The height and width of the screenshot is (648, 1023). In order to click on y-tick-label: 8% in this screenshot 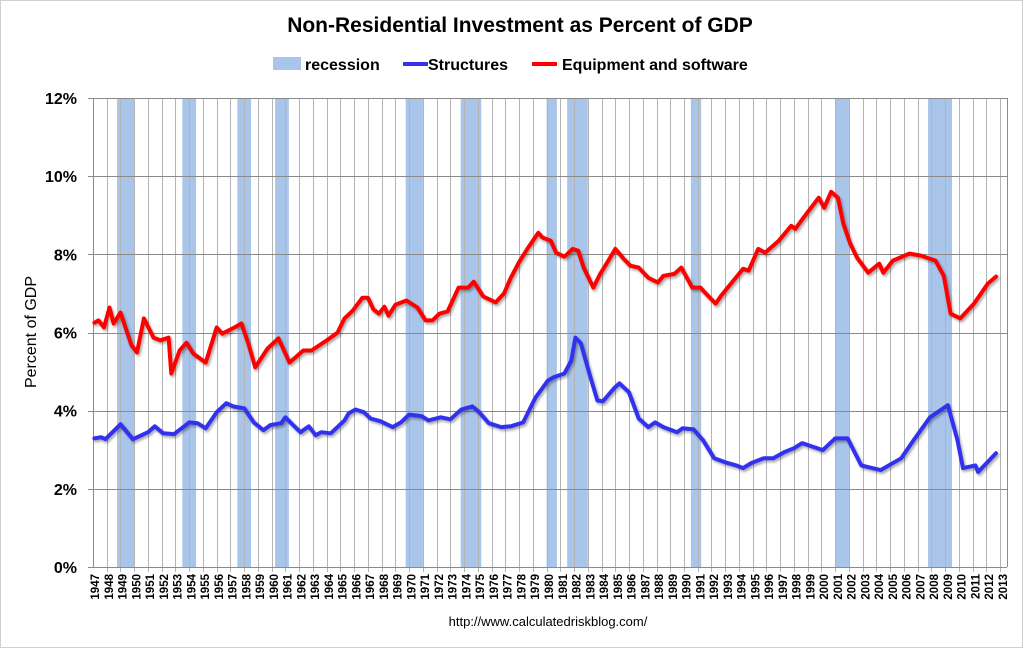, I will do `click(65, 255)`.